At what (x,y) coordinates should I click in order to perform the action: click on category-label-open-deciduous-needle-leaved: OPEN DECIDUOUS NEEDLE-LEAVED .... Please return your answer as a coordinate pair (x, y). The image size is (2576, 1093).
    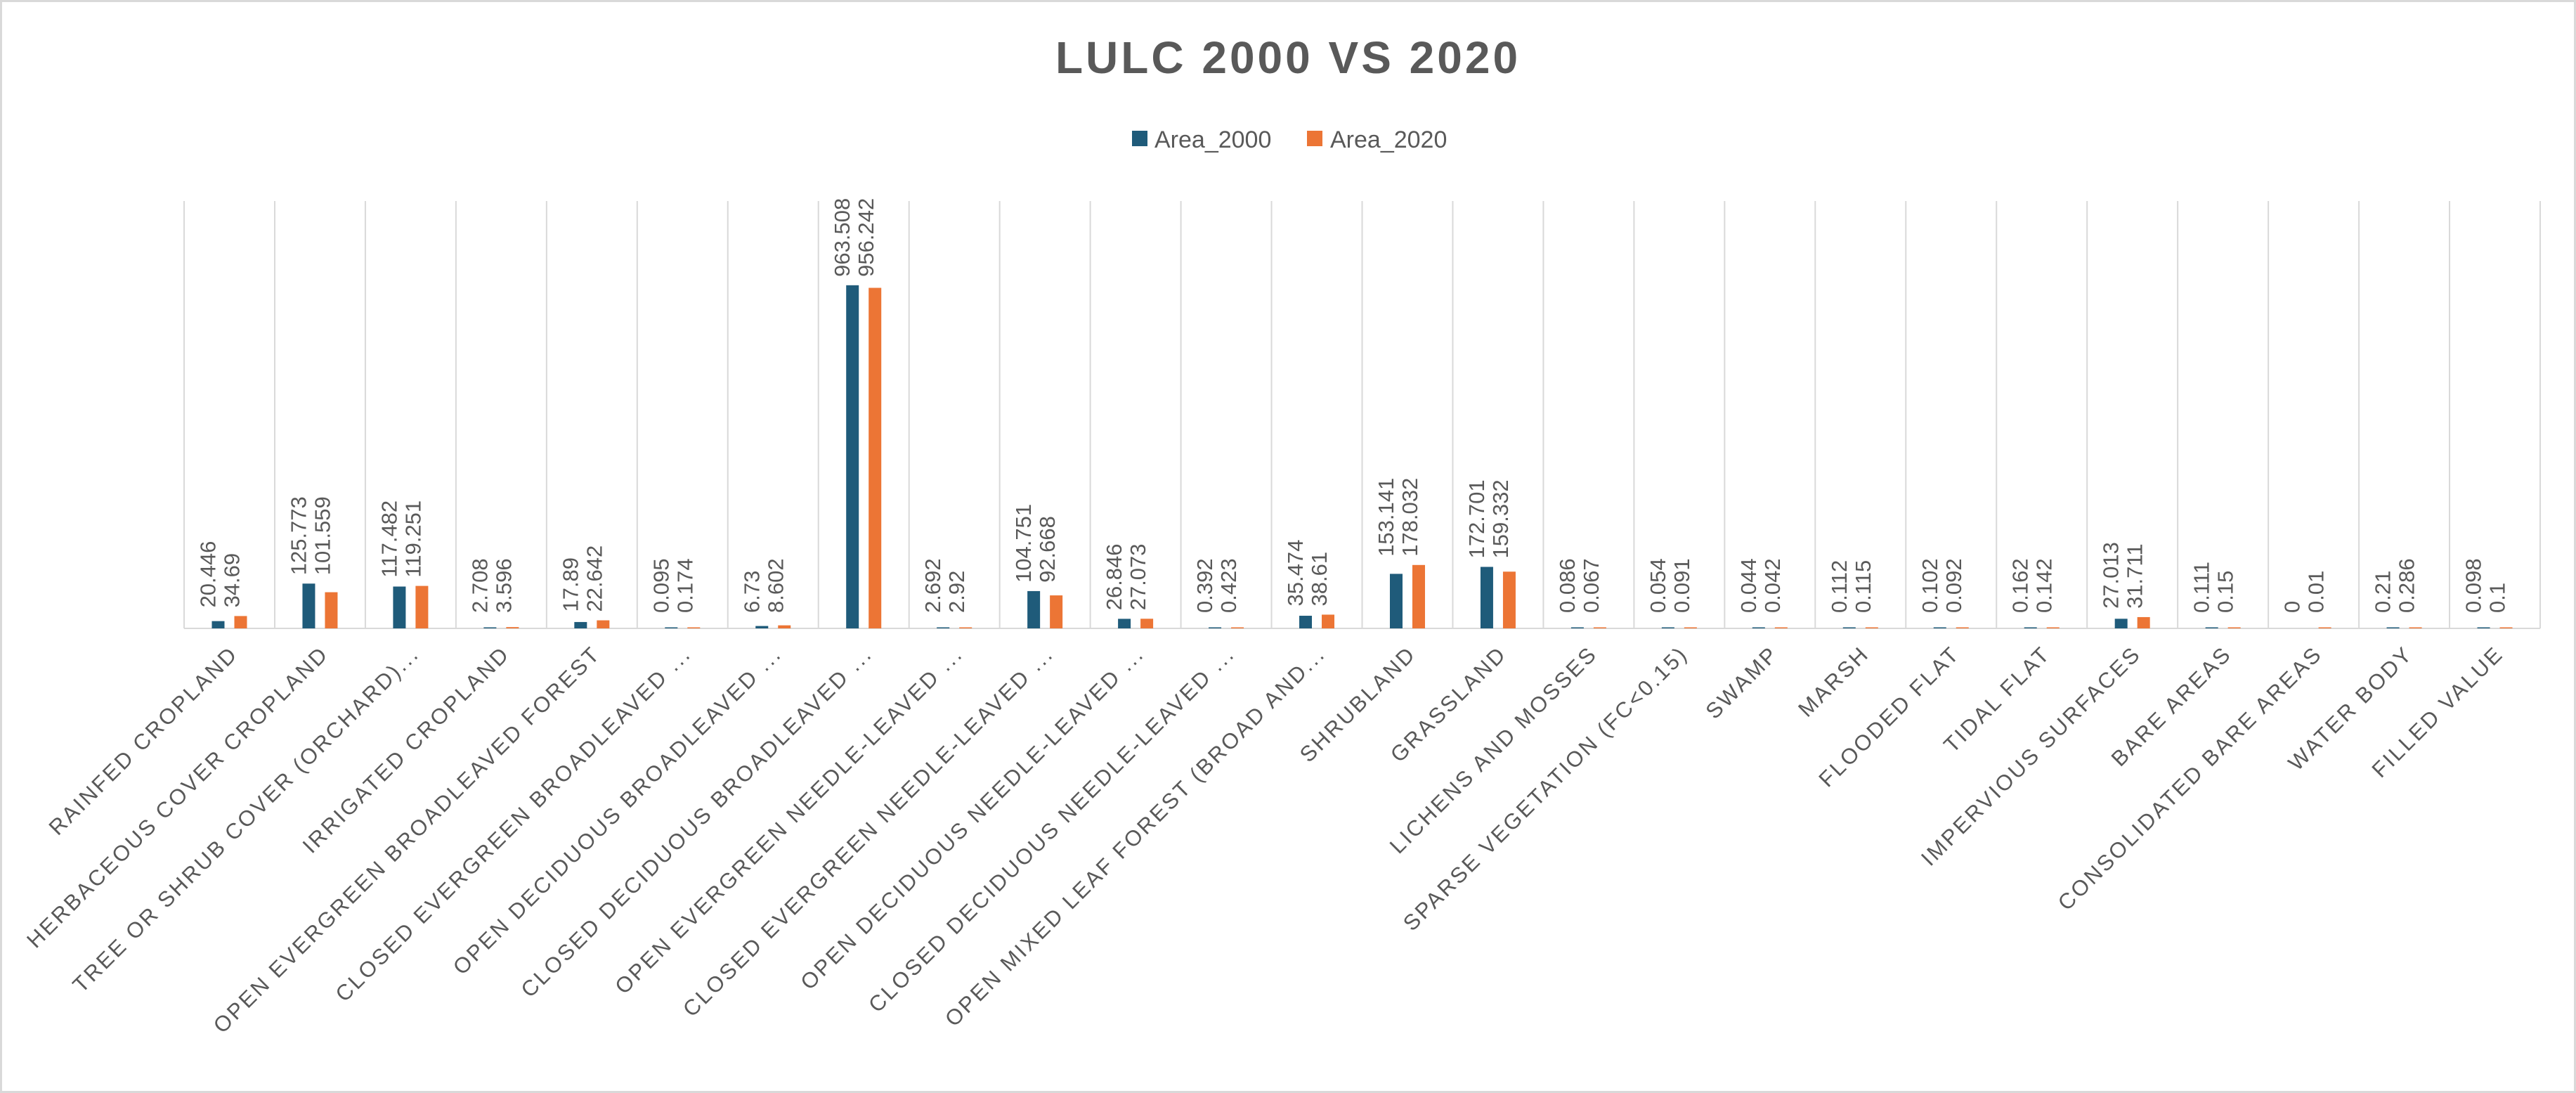
    Looking at the image, I should click on (972, 818).